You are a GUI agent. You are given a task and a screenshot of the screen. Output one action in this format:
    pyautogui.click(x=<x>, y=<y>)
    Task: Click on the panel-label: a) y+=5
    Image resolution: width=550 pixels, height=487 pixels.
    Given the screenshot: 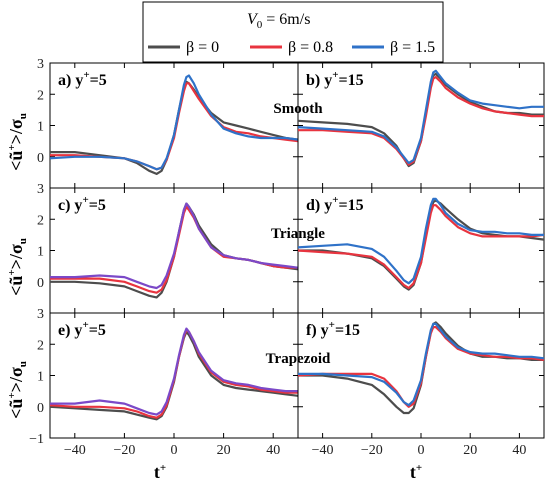 What is the action you would take?
    pyautogui.click(x=82, y=79)
    